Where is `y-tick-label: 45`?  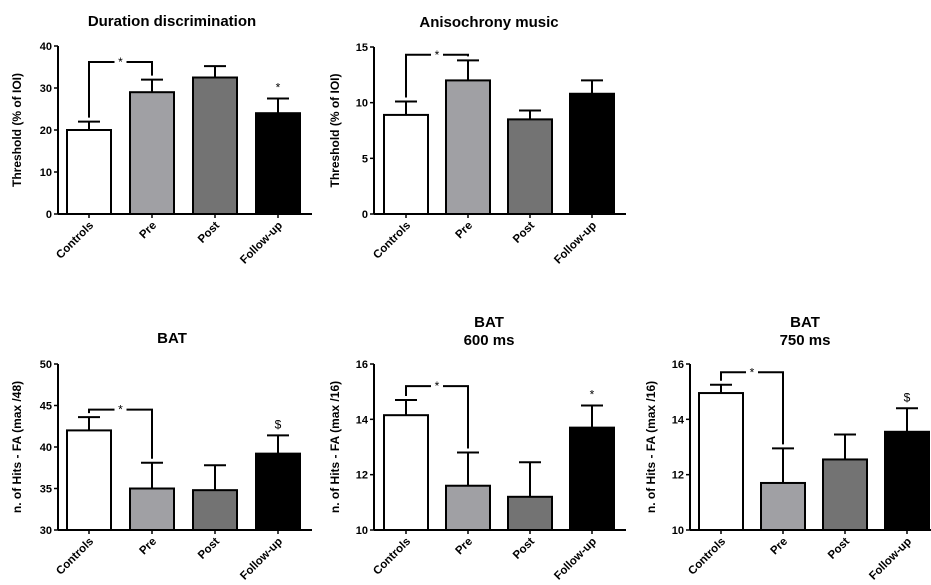
y-tick-label: 45 is located at coordinates (46, 407).